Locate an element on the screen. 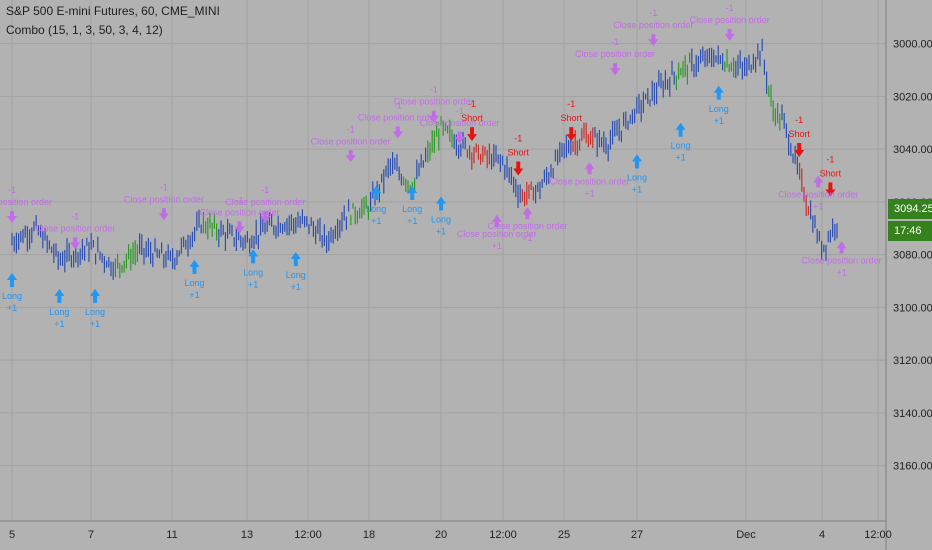  symbol-title: S&P 500 E-mini Futures, 60, CME_MINI is located at coordinates (113, 11).